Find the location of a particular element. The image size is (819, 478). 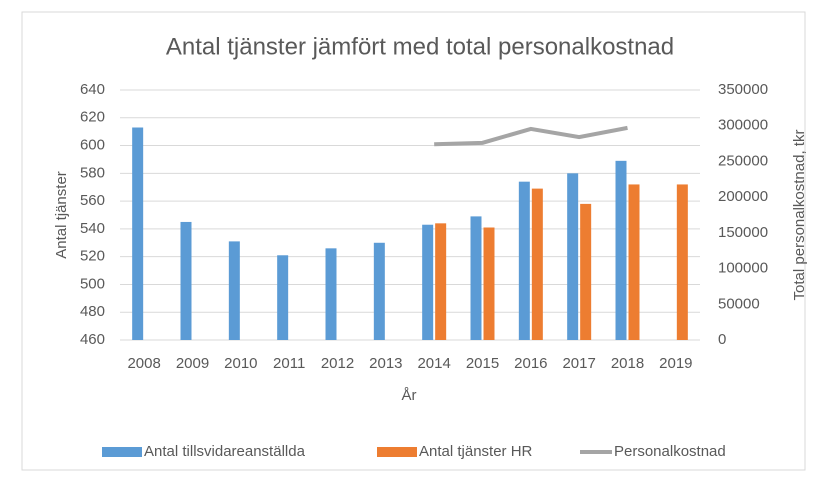

y-tick-label: 600 is located at coordinates (92, 145).